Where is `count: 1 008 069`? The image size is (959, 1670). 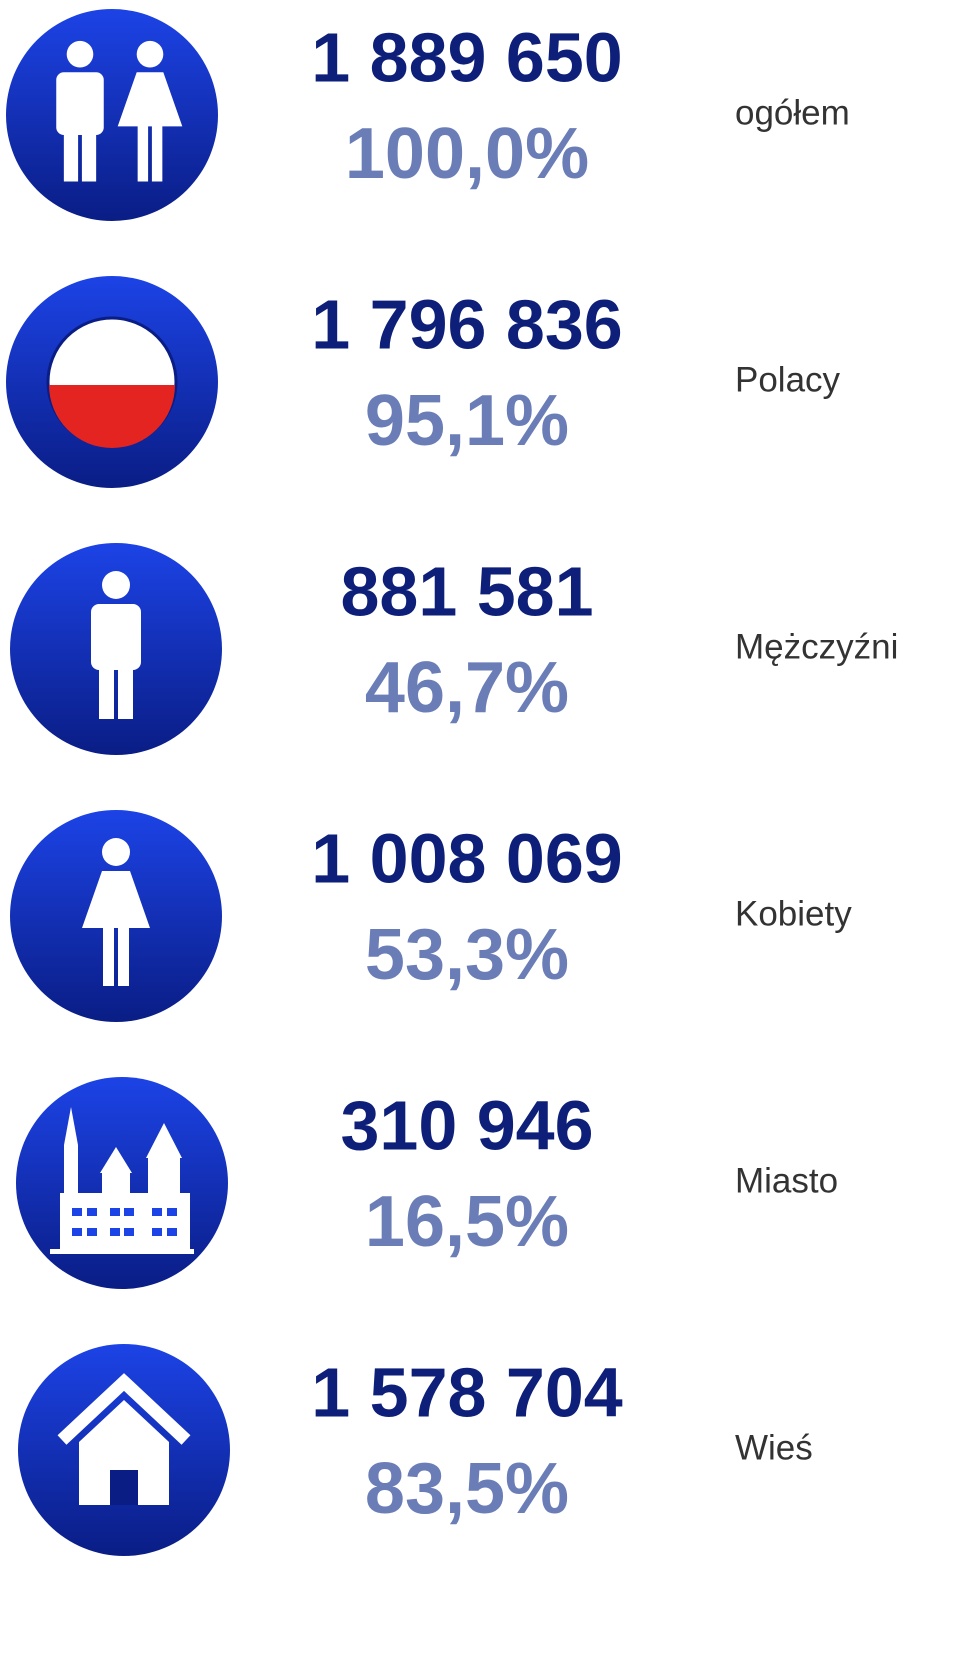 count: 1 008 069 is located at coordinates (466, 858).